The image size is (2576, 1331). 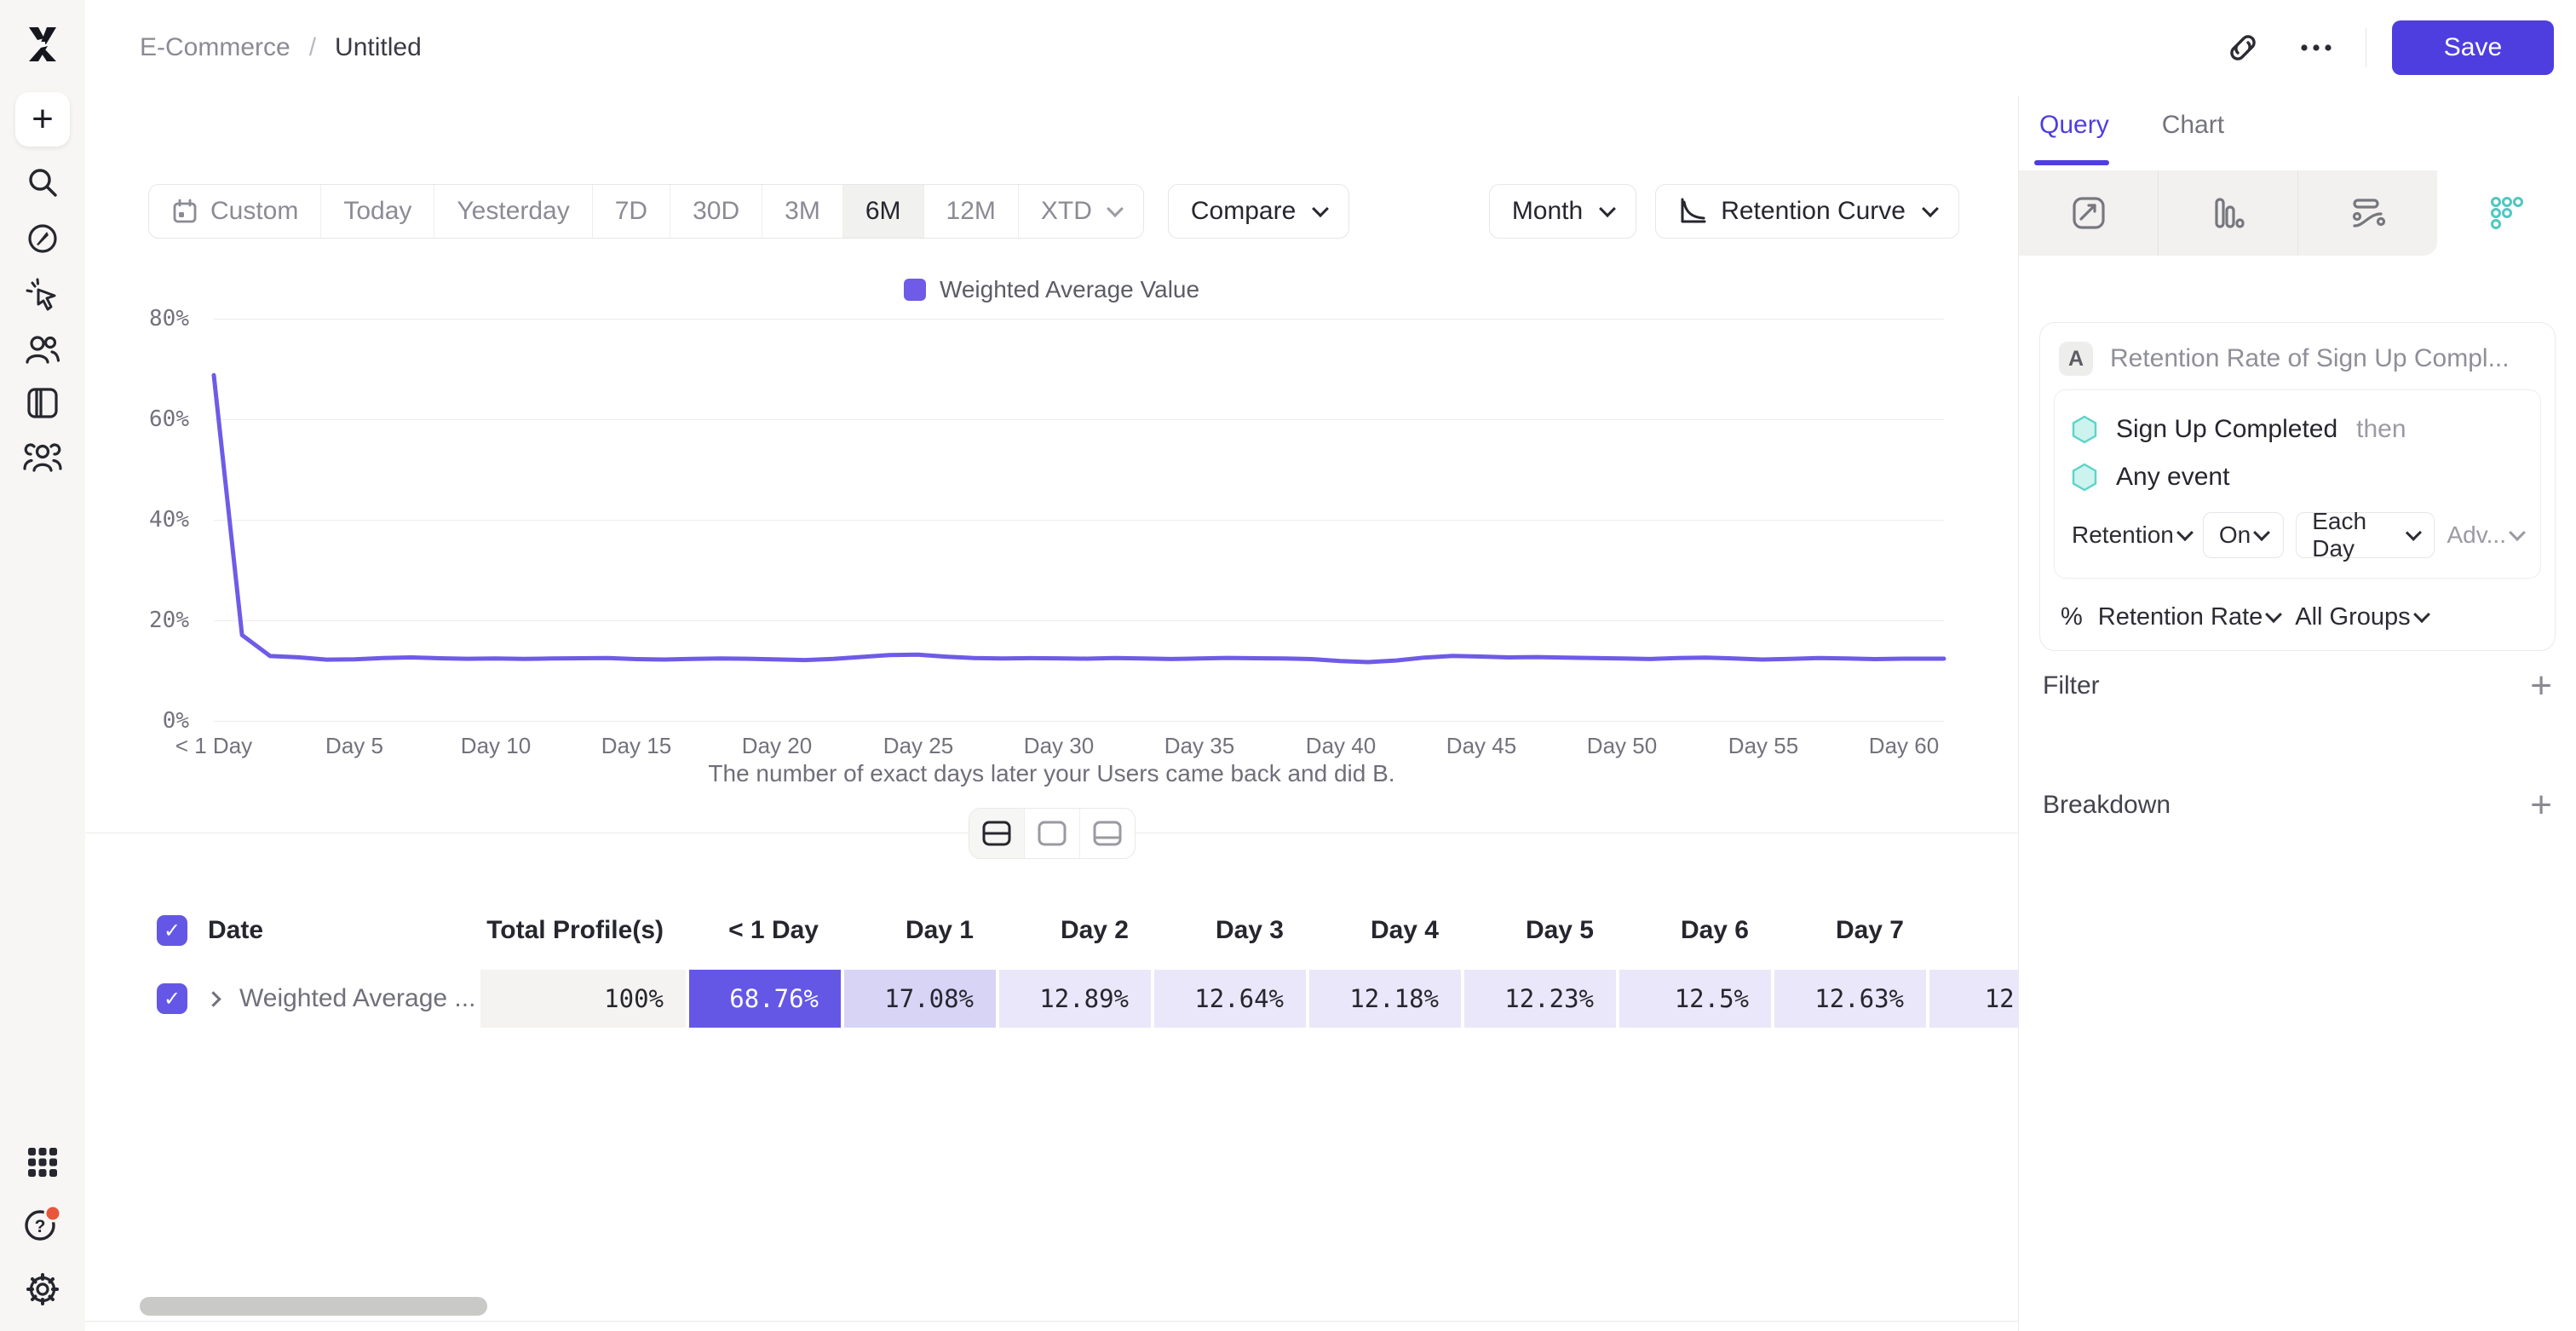 I want to click on breadcrumb-page-title: Untitled, so click(x=379, y=47).